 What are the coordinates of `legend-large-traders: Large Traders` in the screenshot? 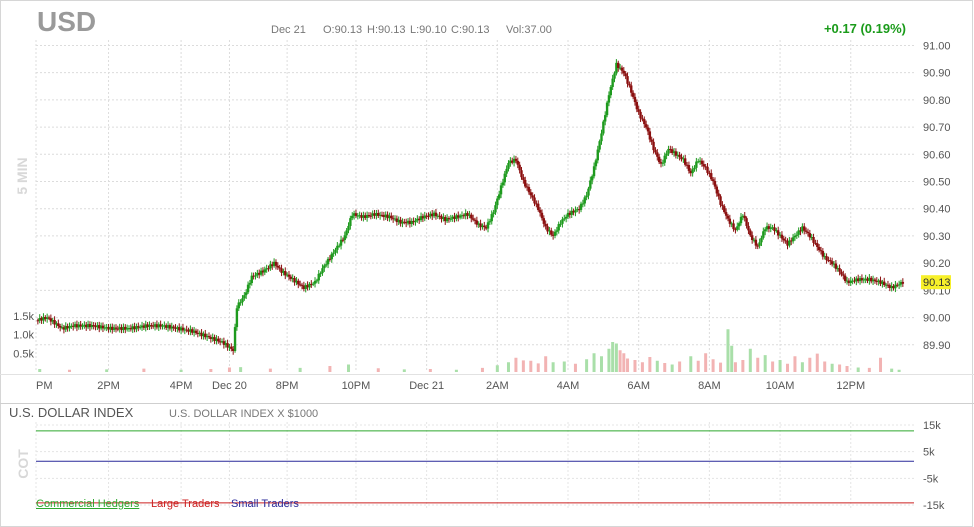 It's located at (185, 504).